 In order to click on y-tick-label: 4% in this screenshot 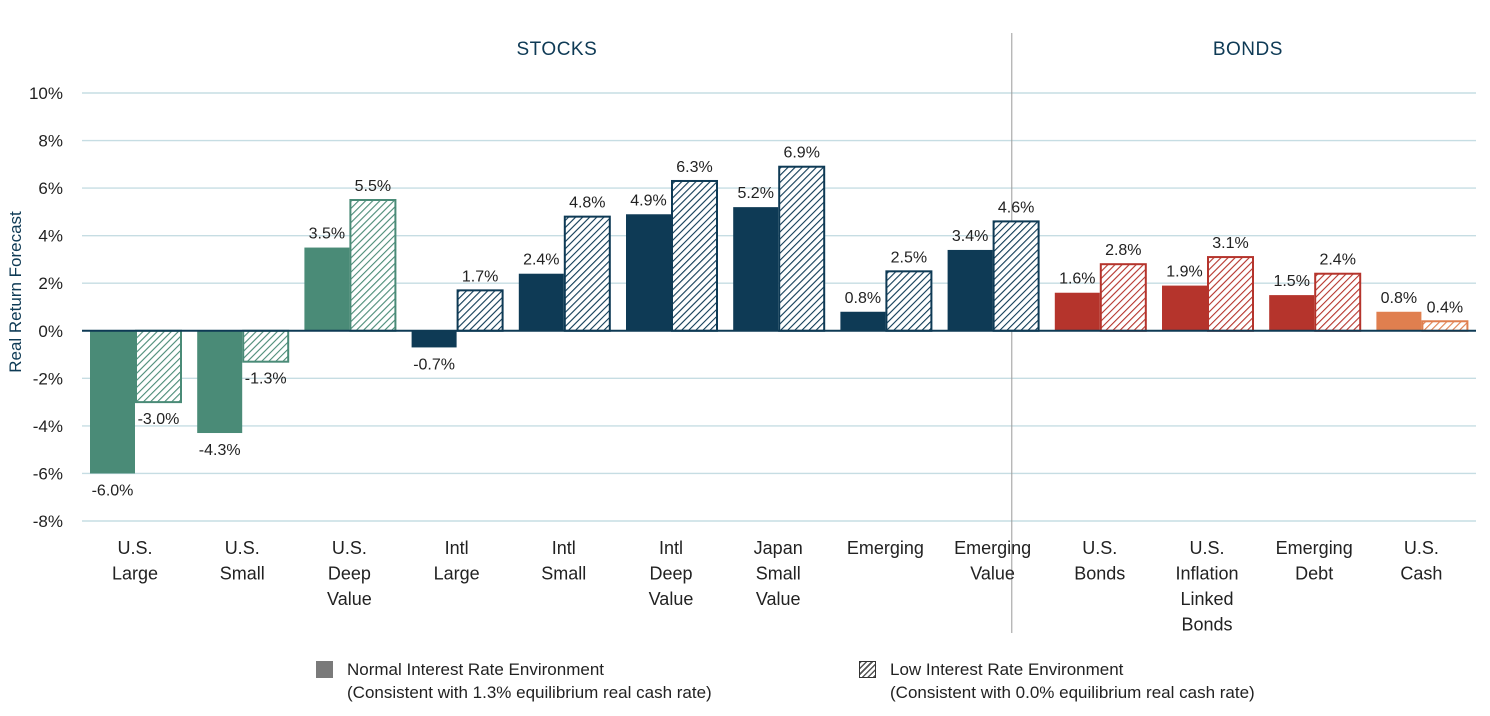, I will do `click(50, 236)`.